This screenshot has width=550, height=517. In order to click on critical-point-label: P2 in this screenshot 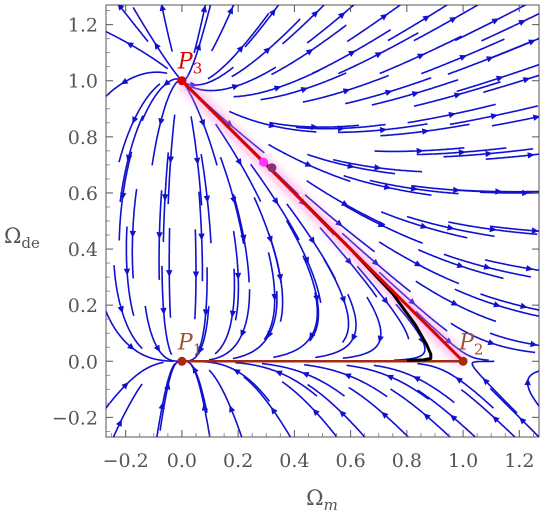, I will do `click(470, 344)`.